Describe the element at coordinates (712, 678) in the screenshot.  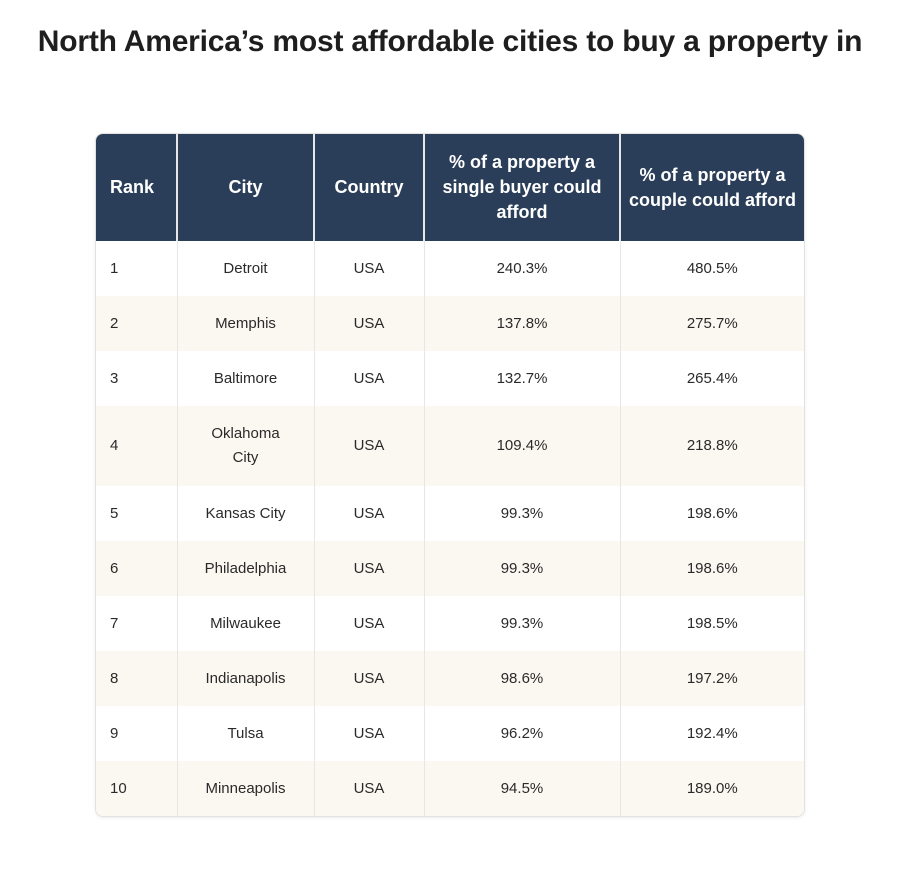
I see `cell-couple: 197.2%` at that location.